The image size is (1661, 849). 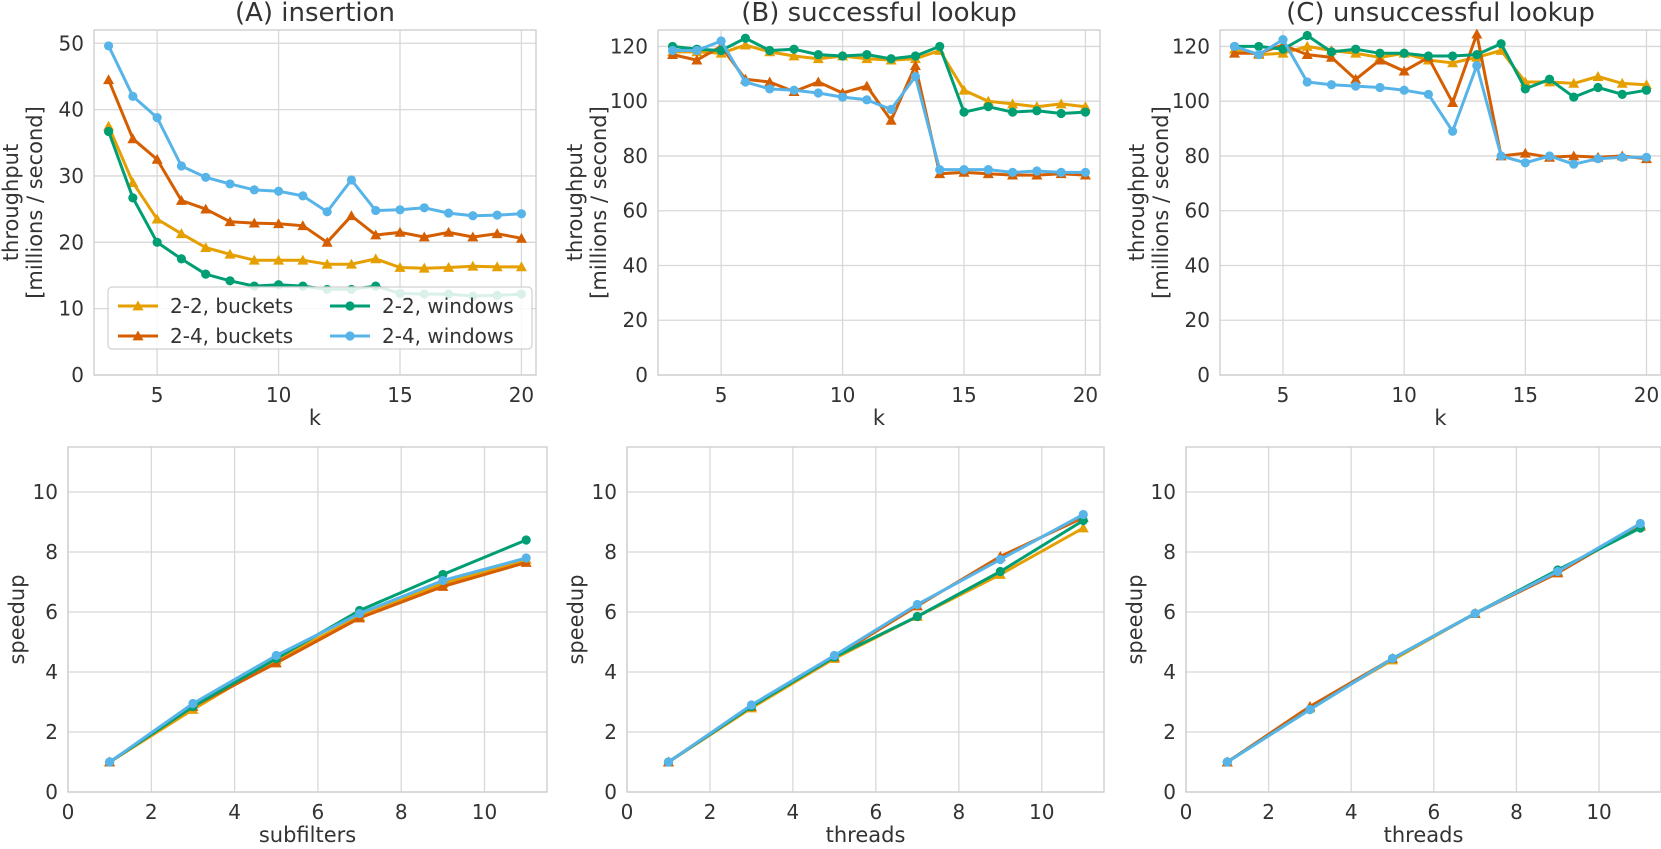 What do you see at coordinates (879, 14) in the screenshot?
I see `chart-title: (B) successful lookup` at bounding box center [879, 14].